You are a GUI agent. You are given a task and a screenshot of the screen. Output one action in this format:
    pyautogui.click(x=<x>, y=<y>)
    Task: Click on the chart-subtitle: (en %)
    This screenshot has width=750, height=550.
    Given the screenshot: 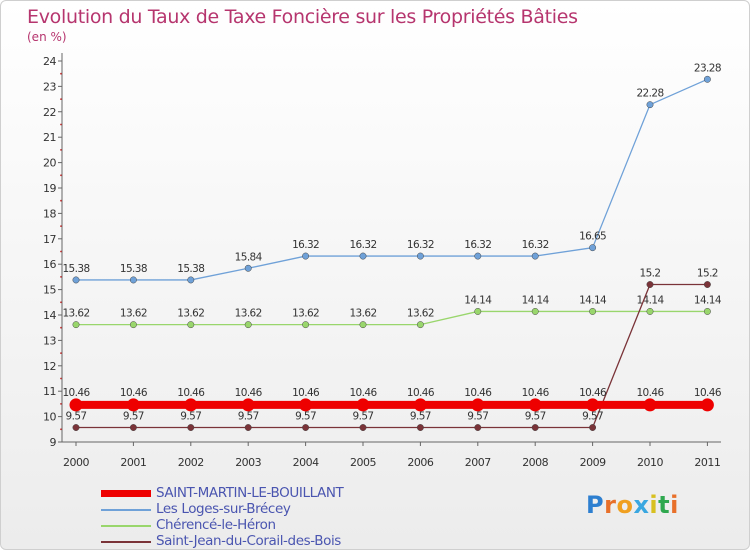 What is the action you would take?
    pyautogui.click(x=47, y=37)
    